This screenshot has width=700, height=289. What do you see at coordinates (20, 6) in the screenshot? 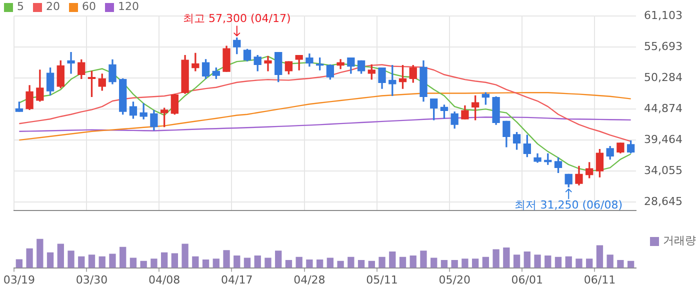
I see `legend-label: 5` at bounding box center [20, 6].